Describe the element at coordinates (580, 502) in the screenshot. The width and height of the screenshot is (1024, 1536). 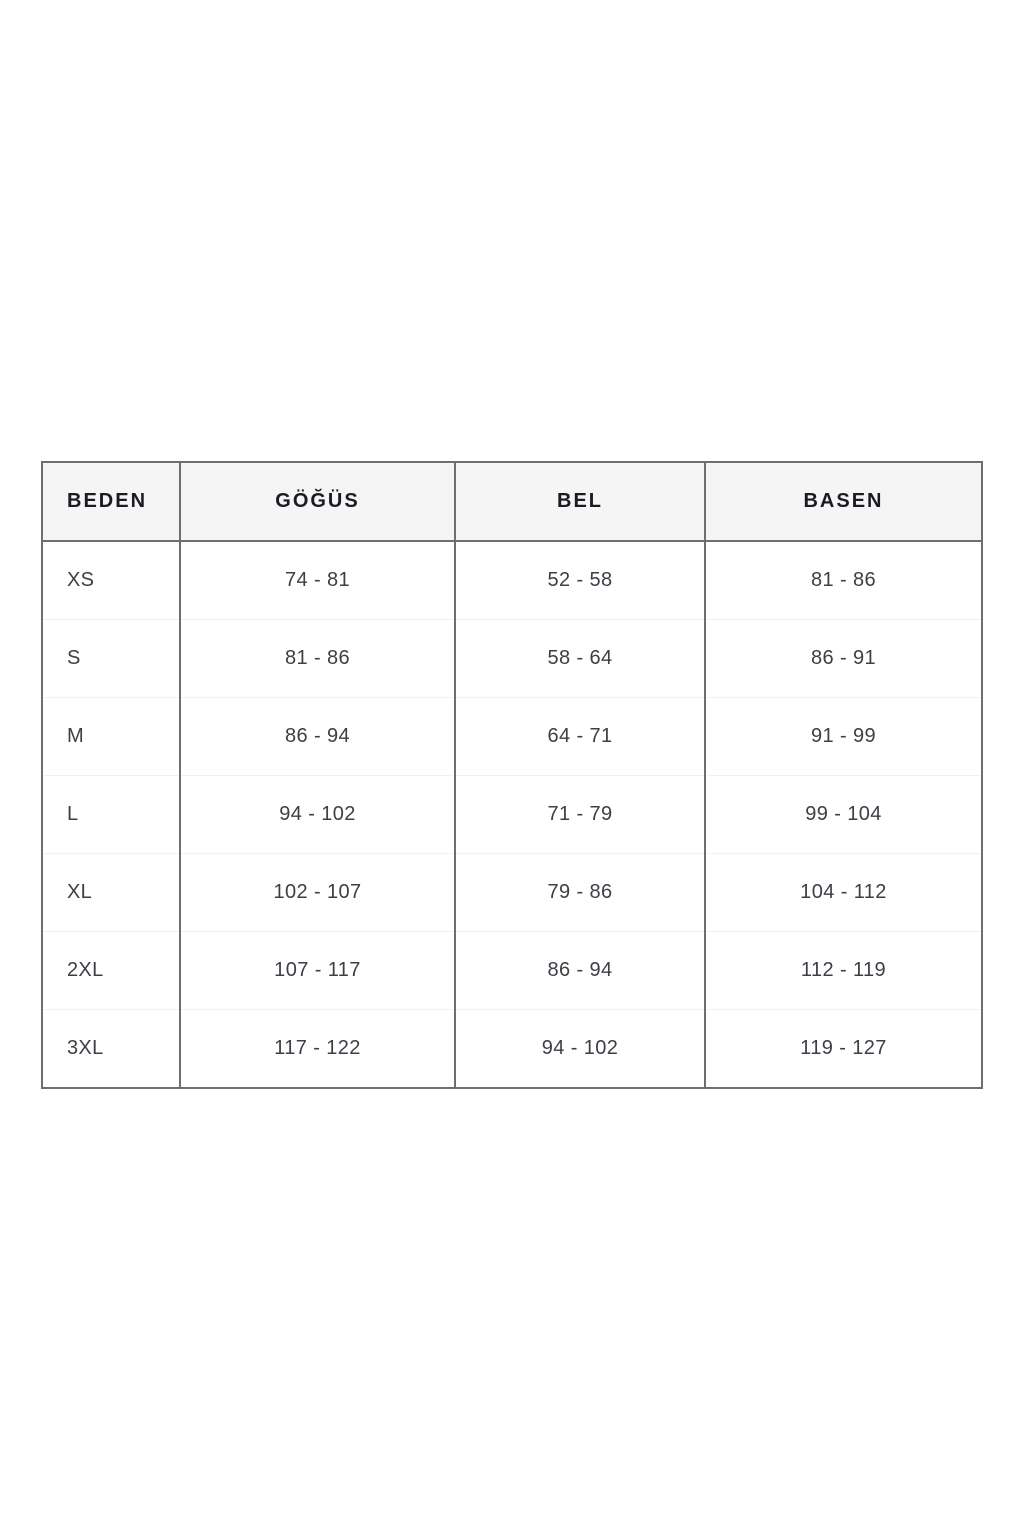
I see `column-header-bel: BEL` at that location.